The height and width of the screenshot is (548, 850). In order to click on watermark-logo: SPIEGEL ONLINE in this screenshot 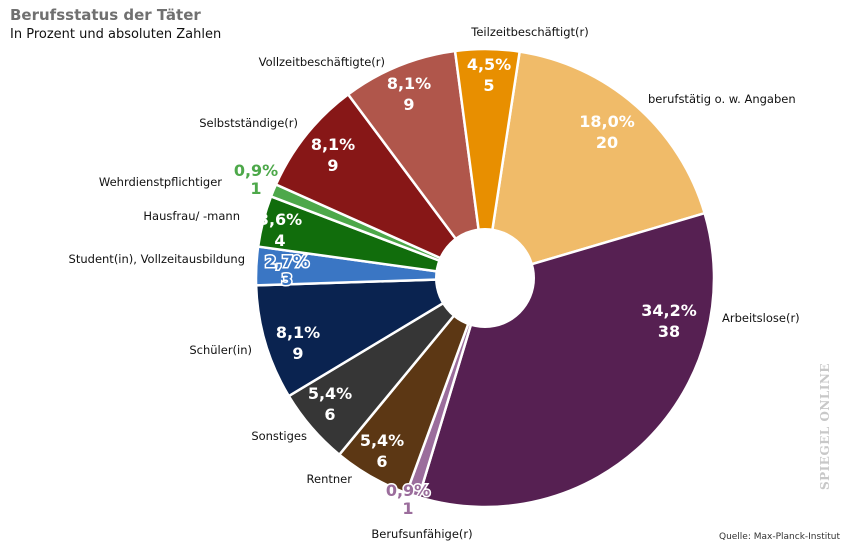, I will do `click(825, 426)`.